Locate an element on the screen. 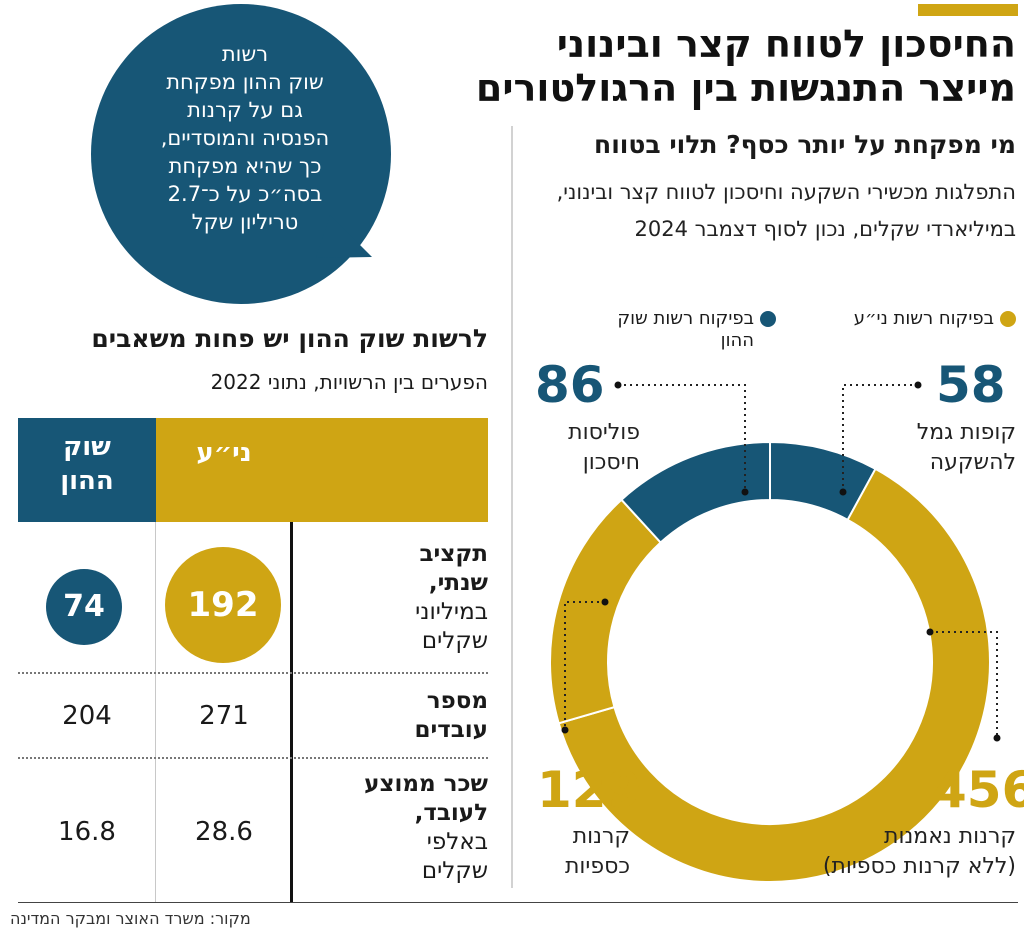 The height and width of the screenshot is (939, 1024). budget-cma-circle: 74 is located at coordinates (84, 607).